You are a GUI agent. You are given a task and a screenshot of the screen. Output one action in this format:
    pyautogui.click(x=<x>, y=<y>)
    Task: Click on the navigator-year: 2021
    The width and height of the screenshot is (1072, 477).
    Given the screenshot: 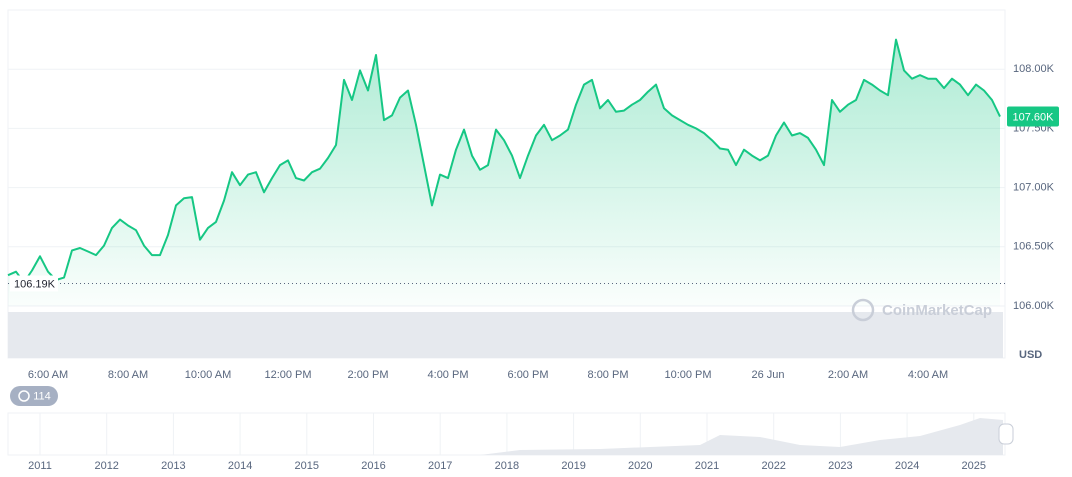 What is the action you would take?
    pyautogui.click(x=707, y=466)
    